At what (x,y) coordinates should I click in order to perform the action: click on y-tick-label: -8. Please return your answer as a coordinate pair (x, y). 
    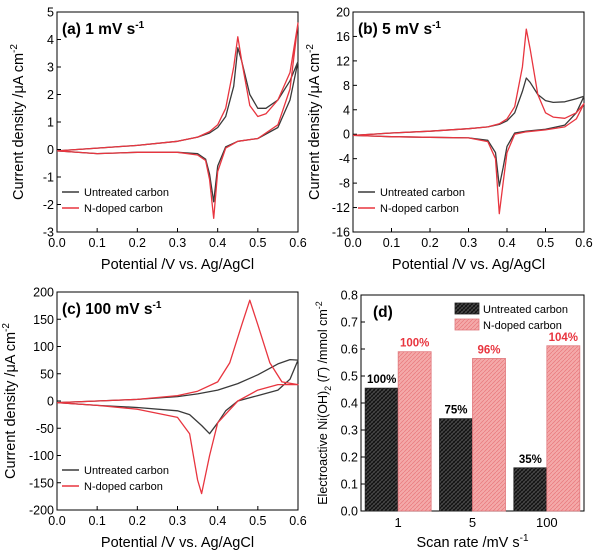
    Looking at the image, I should click on (344, 184).